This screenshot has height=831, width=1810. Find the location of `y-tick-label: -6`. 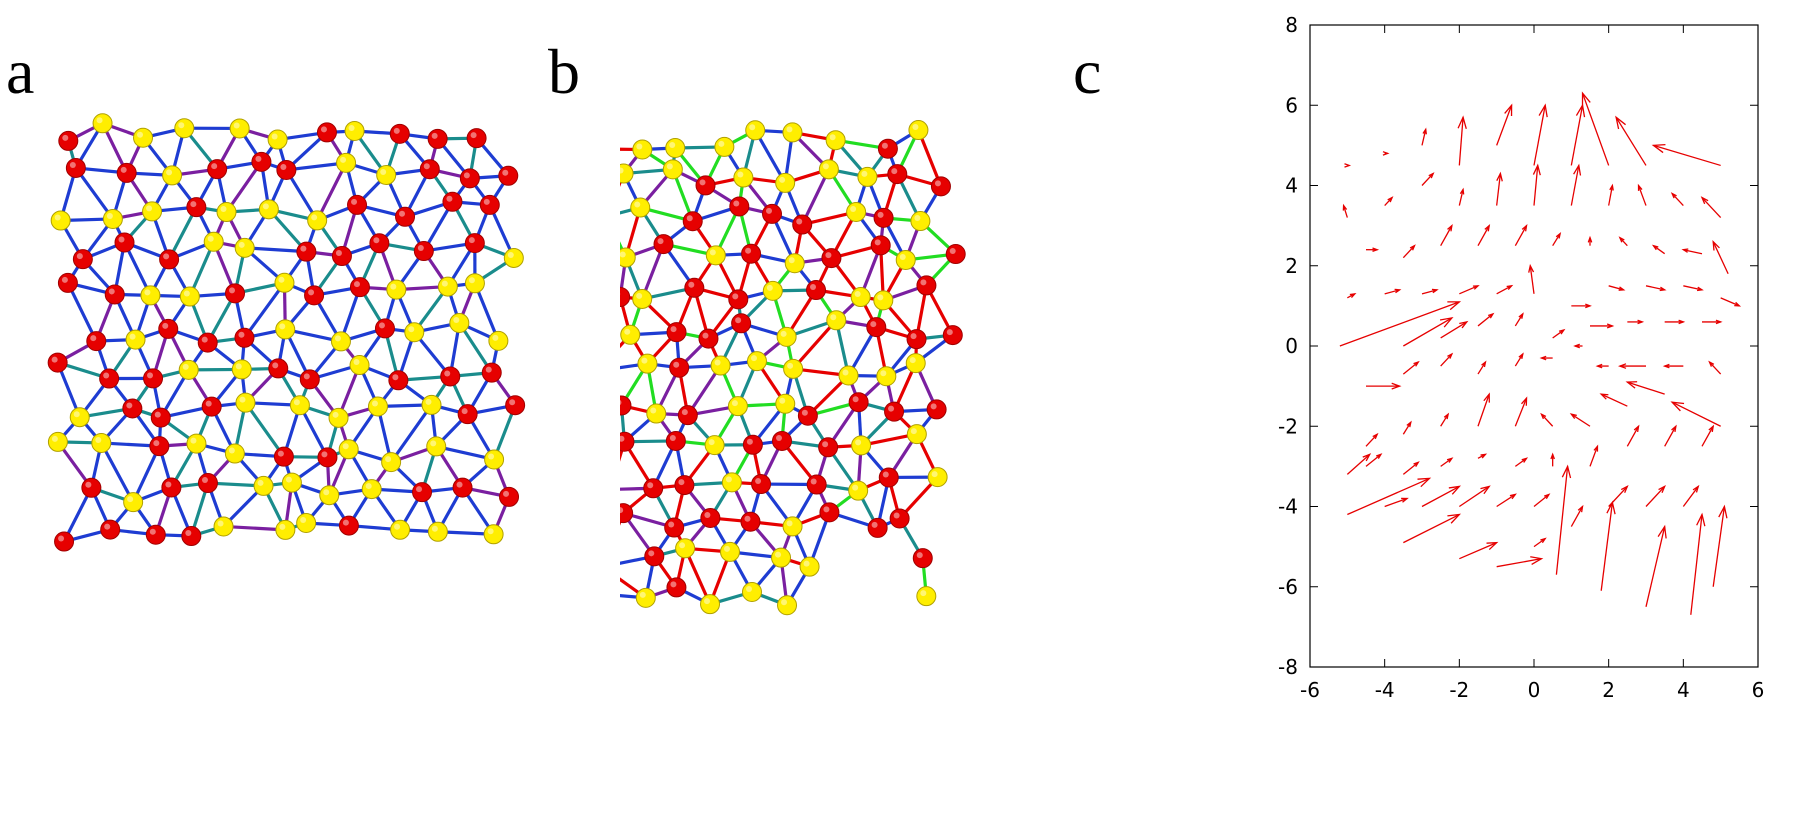

y-tick-label: -6 is located at coordinates (1288, 587).